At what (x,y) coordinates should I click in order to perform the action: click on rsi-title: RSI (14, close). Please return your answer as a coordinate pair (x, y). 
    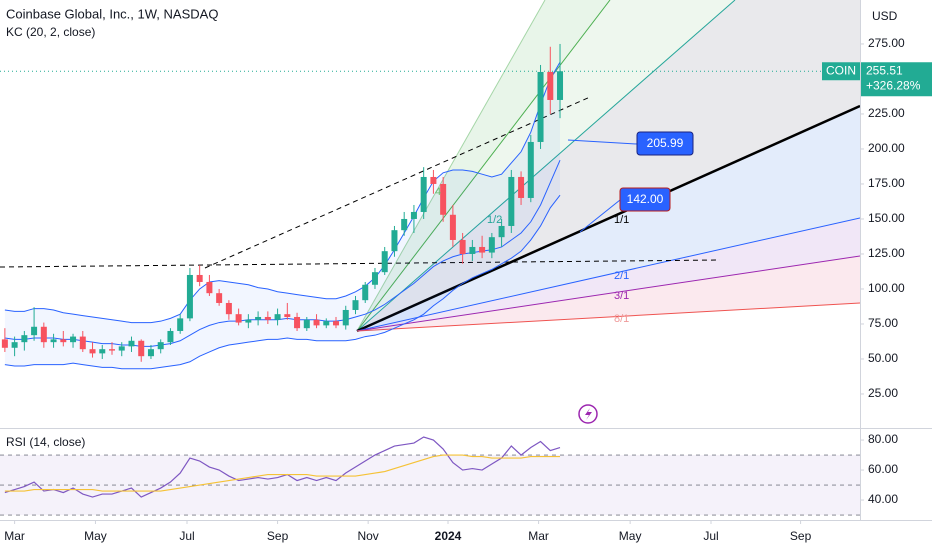
    Looking at the image, I should click on (45, 442).